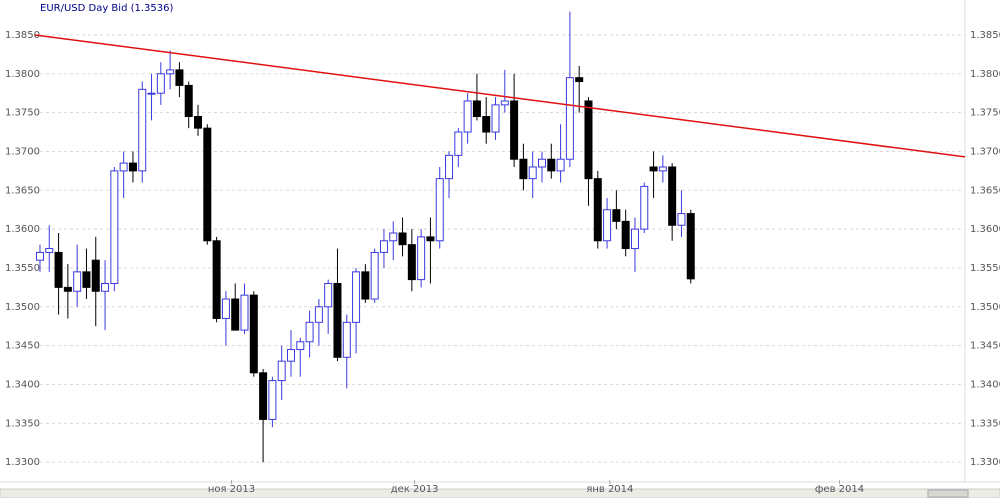 This screenshot has width=1000, height=498. Describe the element at coordinates (22, 229) in the screenshot. I see `y-tick-label: 1.3600` at that location.